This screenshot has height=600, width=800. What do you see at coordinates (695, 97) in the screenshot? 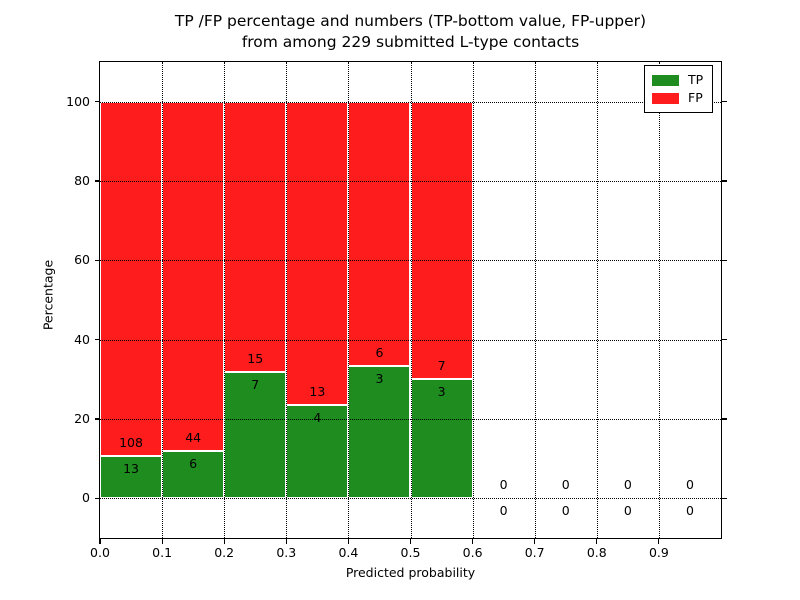
I see `legend-label-fp: FP` at bounding box center [695, 97].